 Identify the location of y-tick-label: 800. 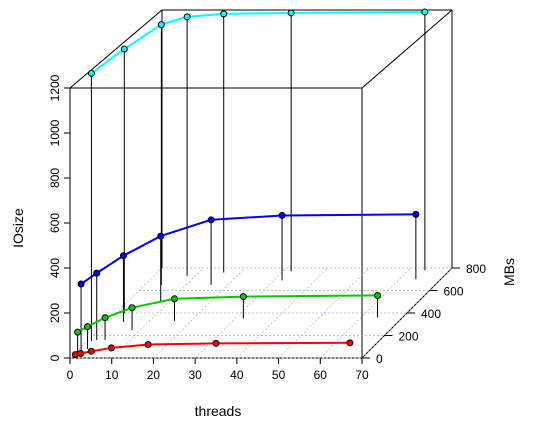
(476, 269).